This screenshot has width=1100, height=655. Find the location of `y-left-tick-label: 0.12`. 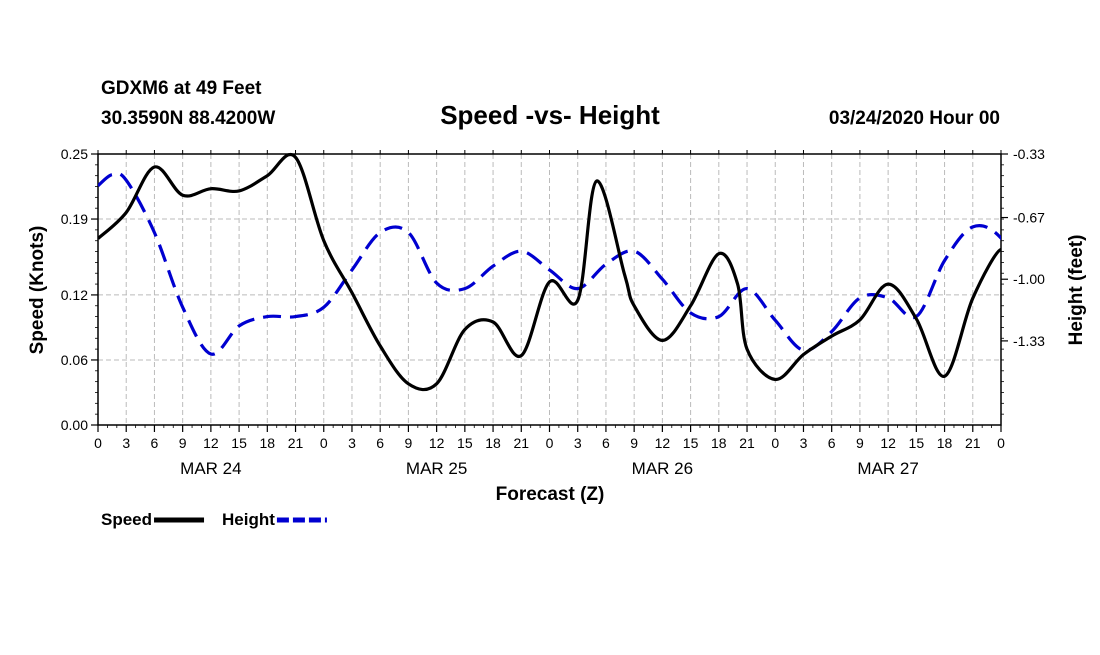

y-left-tick-label: 0.12 is located at coordinates (74, 295).